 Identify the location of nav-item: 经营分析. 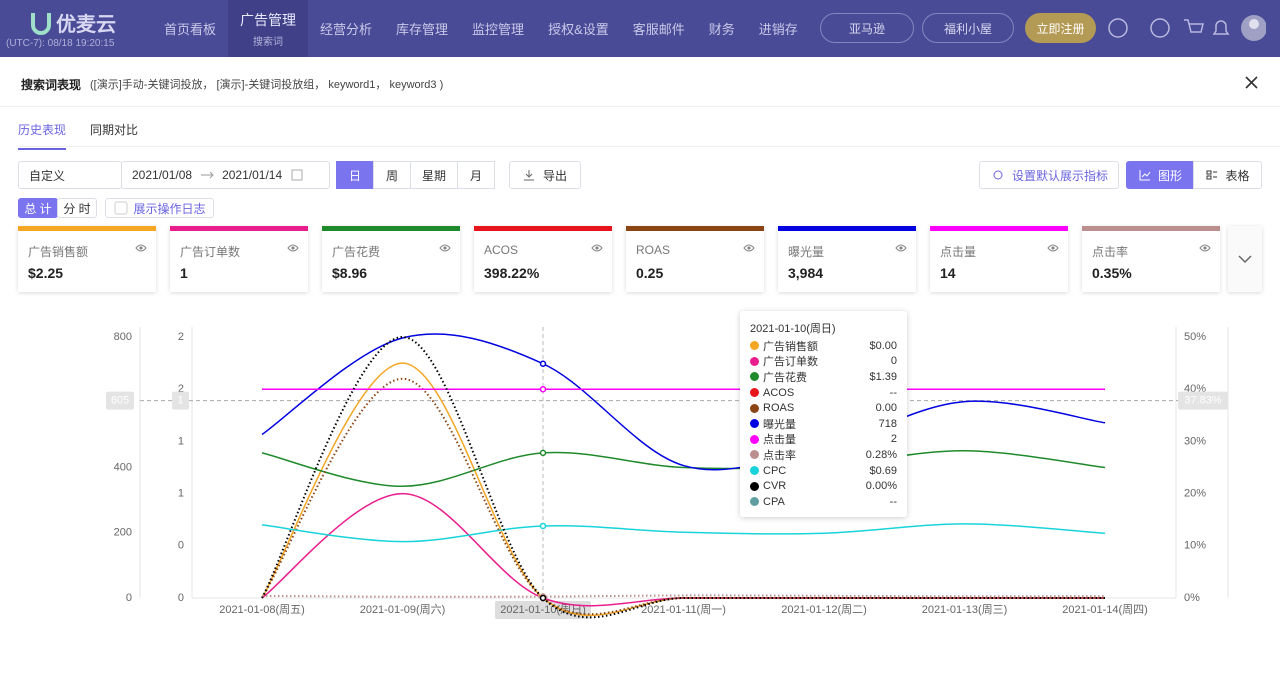
(346, 28).